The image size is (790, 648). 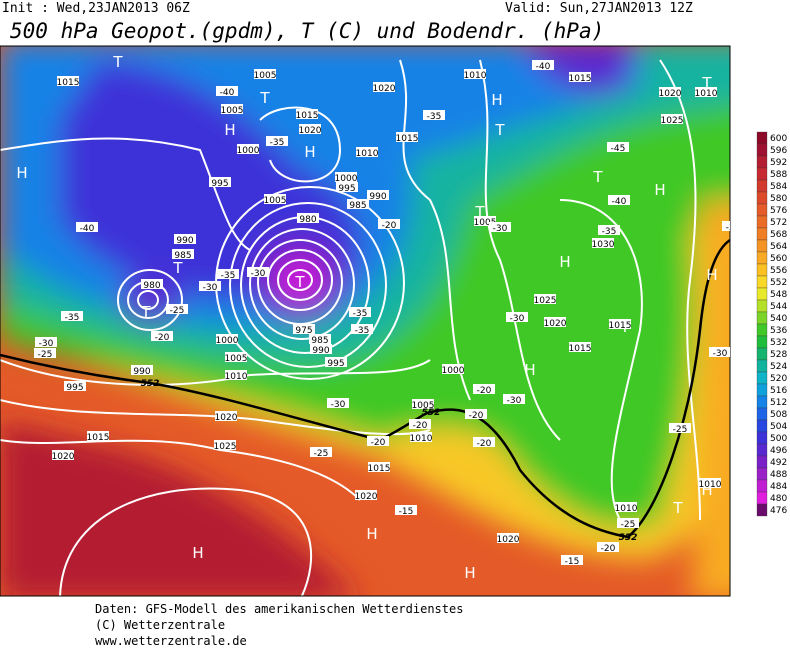 I want to click on colorbar-label: 496, so click(x=778, y=451).